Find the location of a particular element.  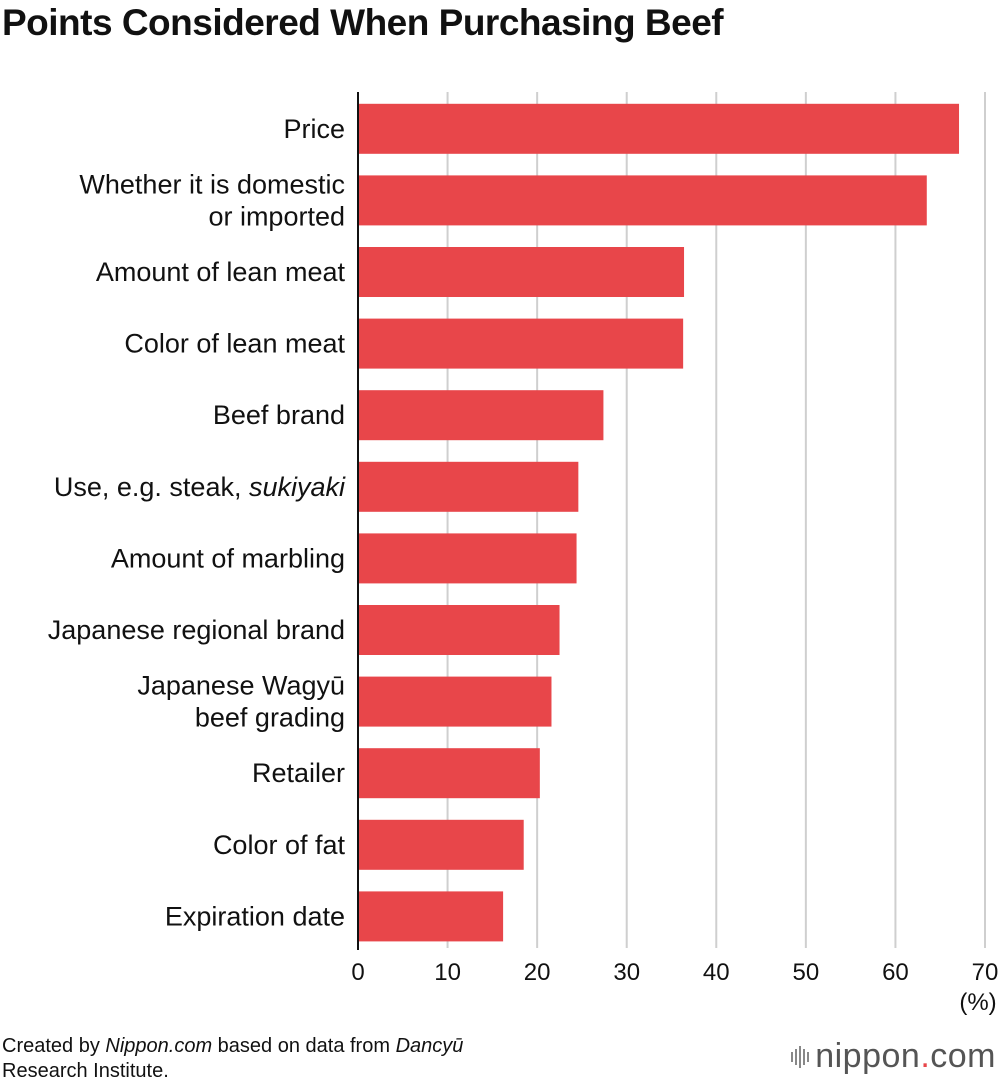

category-label: Beef brand is located at coordinates (279, 415).